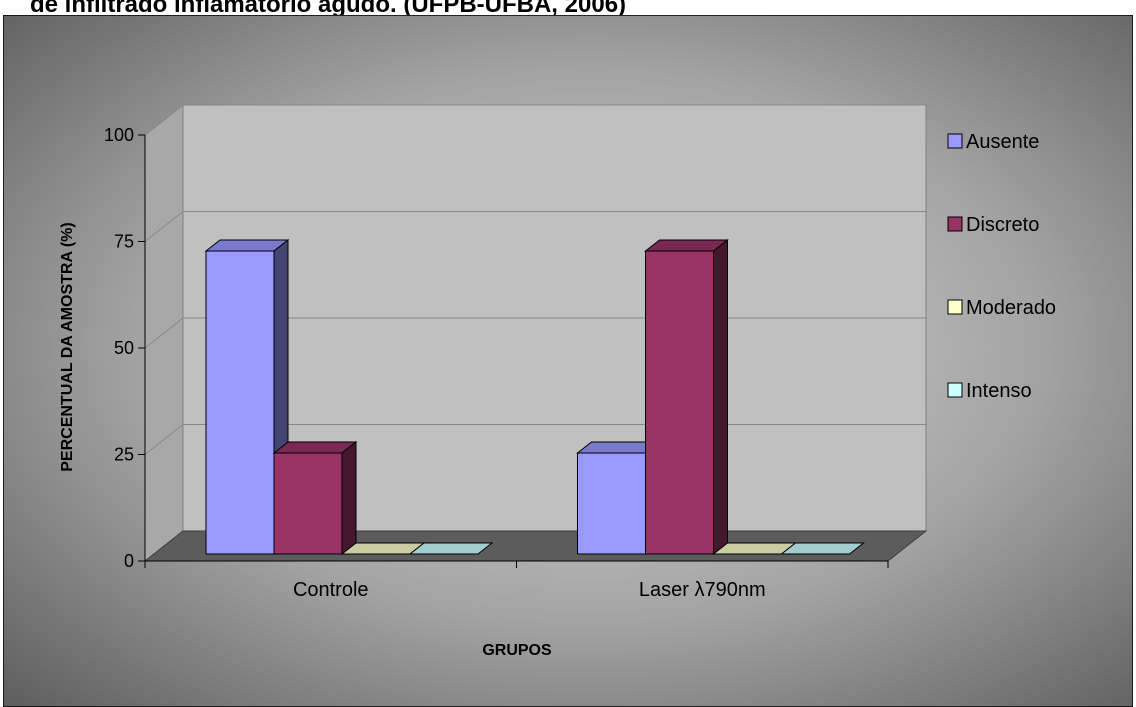 The height and width of the screenshot is (707, 1136). What do you see at coordinates (1002, 225) in the screenshot?
I see `legend-label: Discreto` at bounding box center [1002, 225].